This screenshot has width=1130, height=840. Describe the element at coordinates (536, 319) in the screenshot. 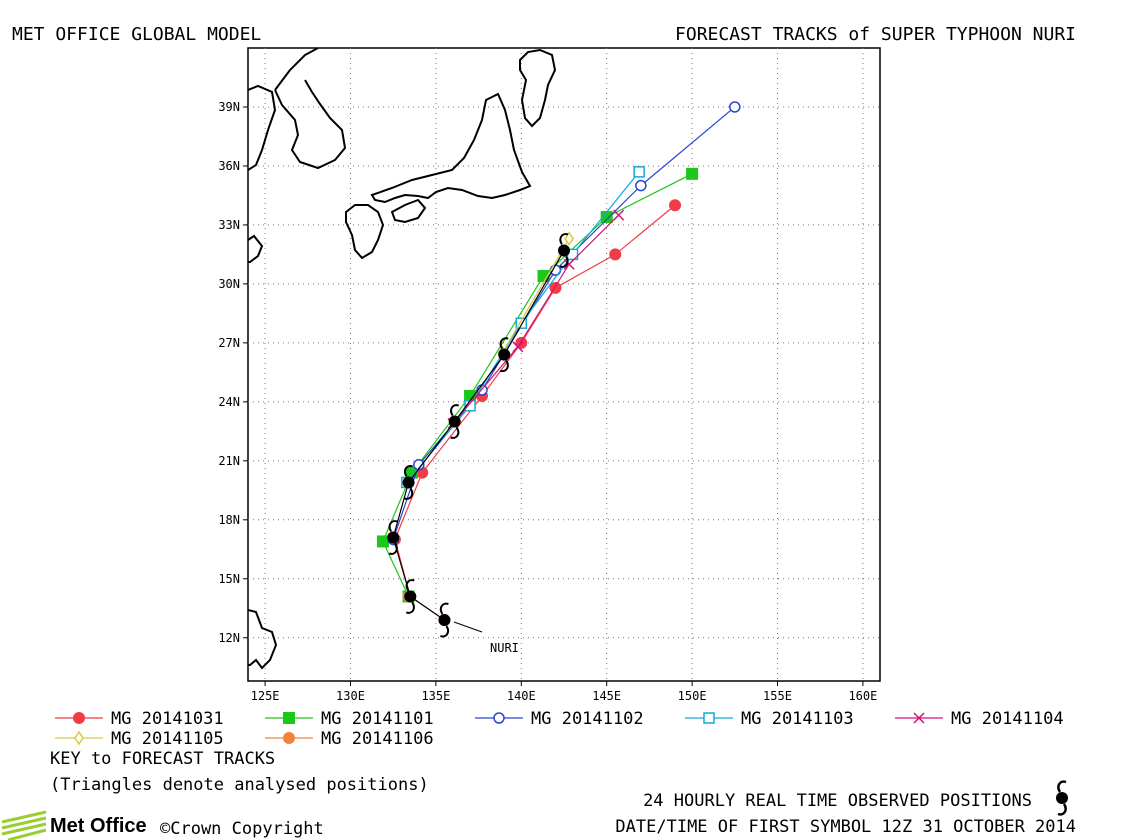

I see `track-line` at that location.